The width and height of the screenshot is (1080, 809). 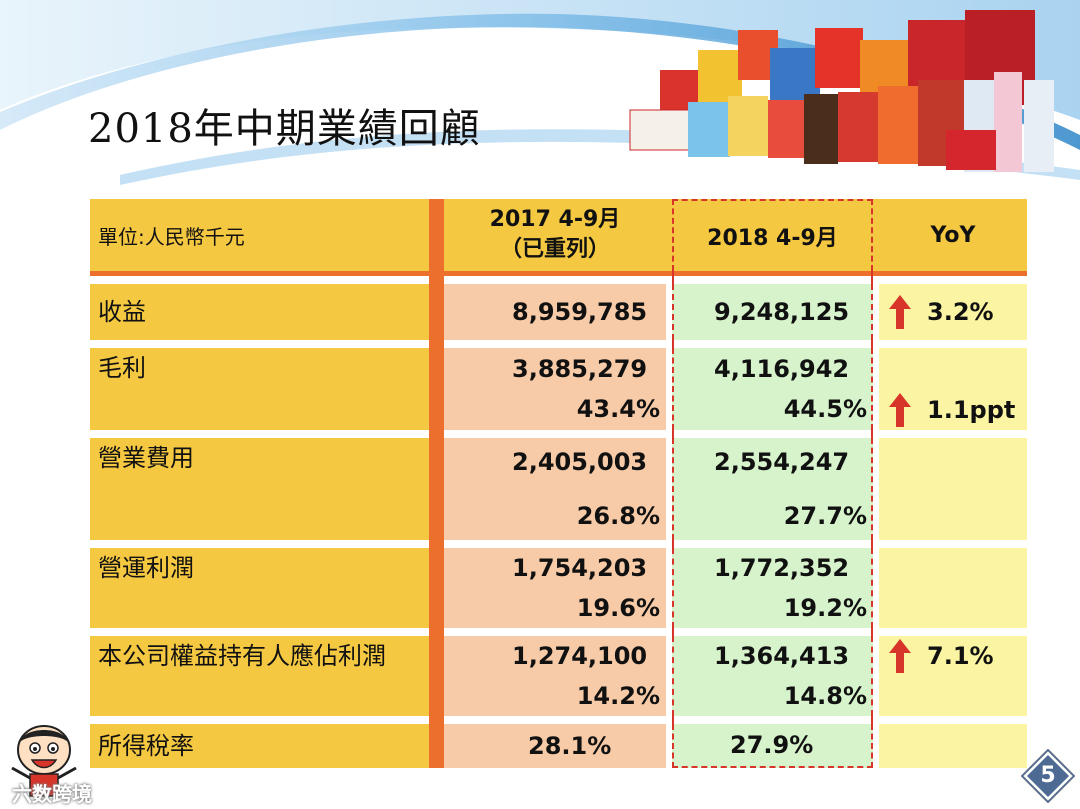 What do you see at coordinates (259, 235) in the screenshot?
I see `unit-label: 單位:人民幣千元` at bounding box center [259, 235].